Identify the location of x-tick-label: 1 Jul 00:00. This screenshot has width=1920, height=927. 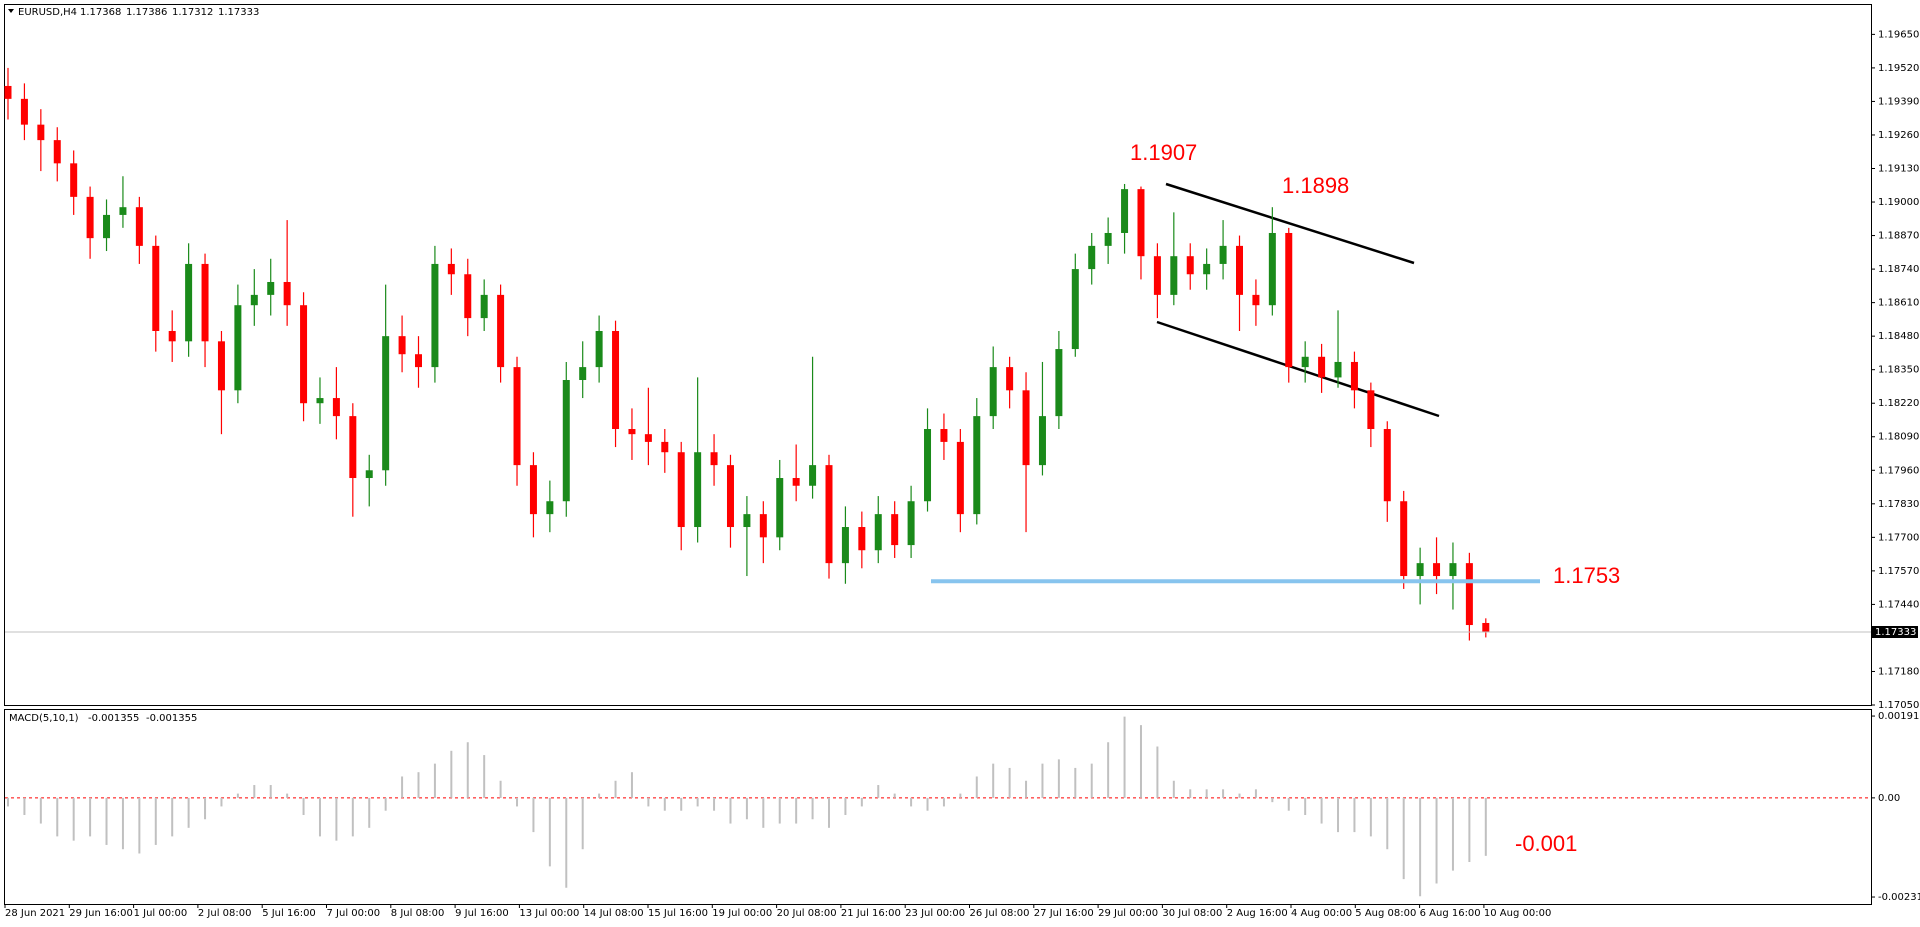
(161, 913).